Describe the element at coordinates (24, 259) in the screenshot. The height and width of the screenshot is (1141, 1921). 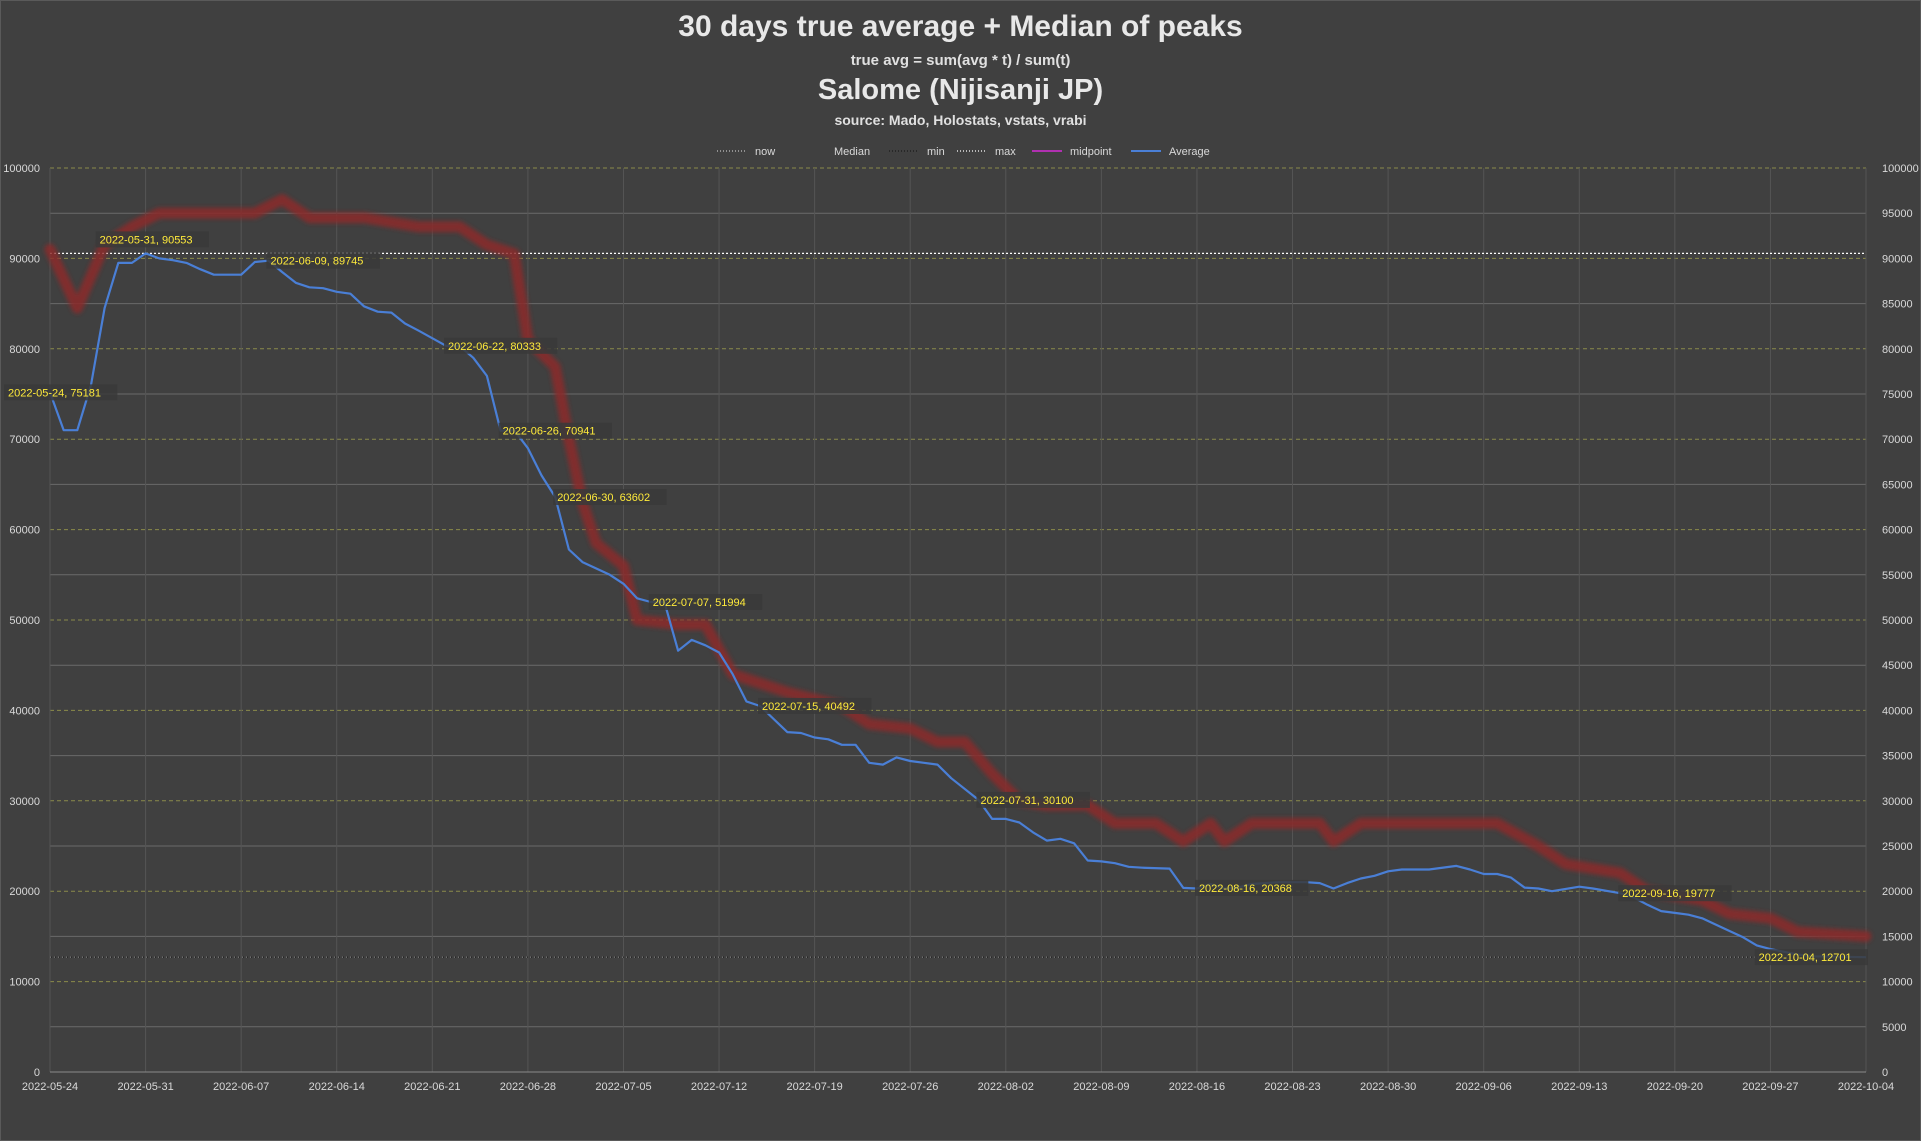
I see `y-tick-label-left: 90000` at that location.